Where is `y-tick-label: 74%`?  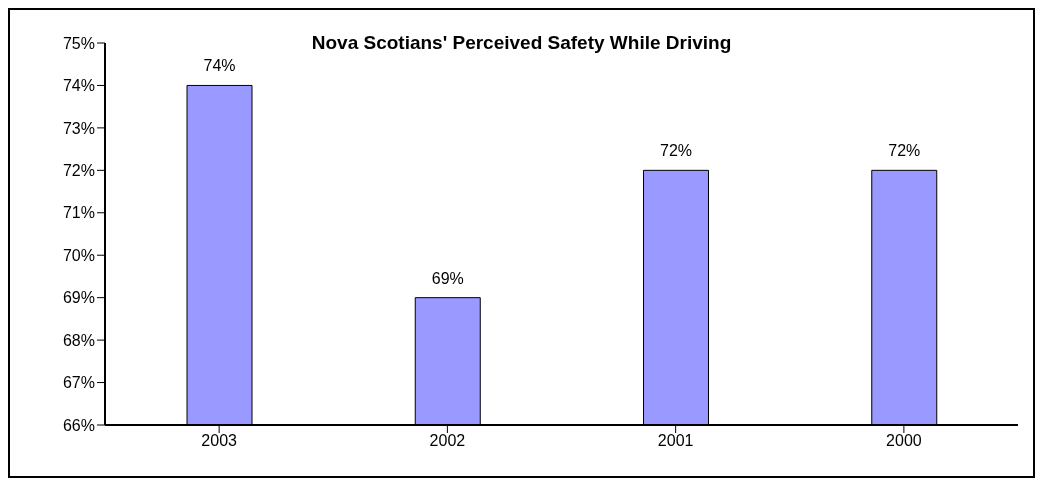 y-tick-label: 74% is located at coordinates (78, 86).